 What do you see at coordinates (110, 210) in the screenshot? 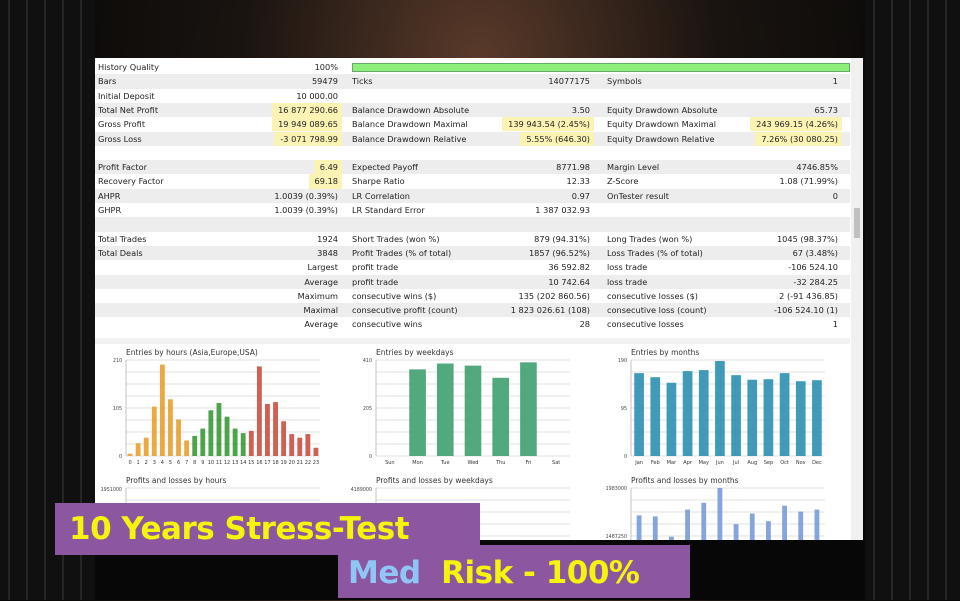
I see `label-col1: GHPR` at bounding box center [110, 210].